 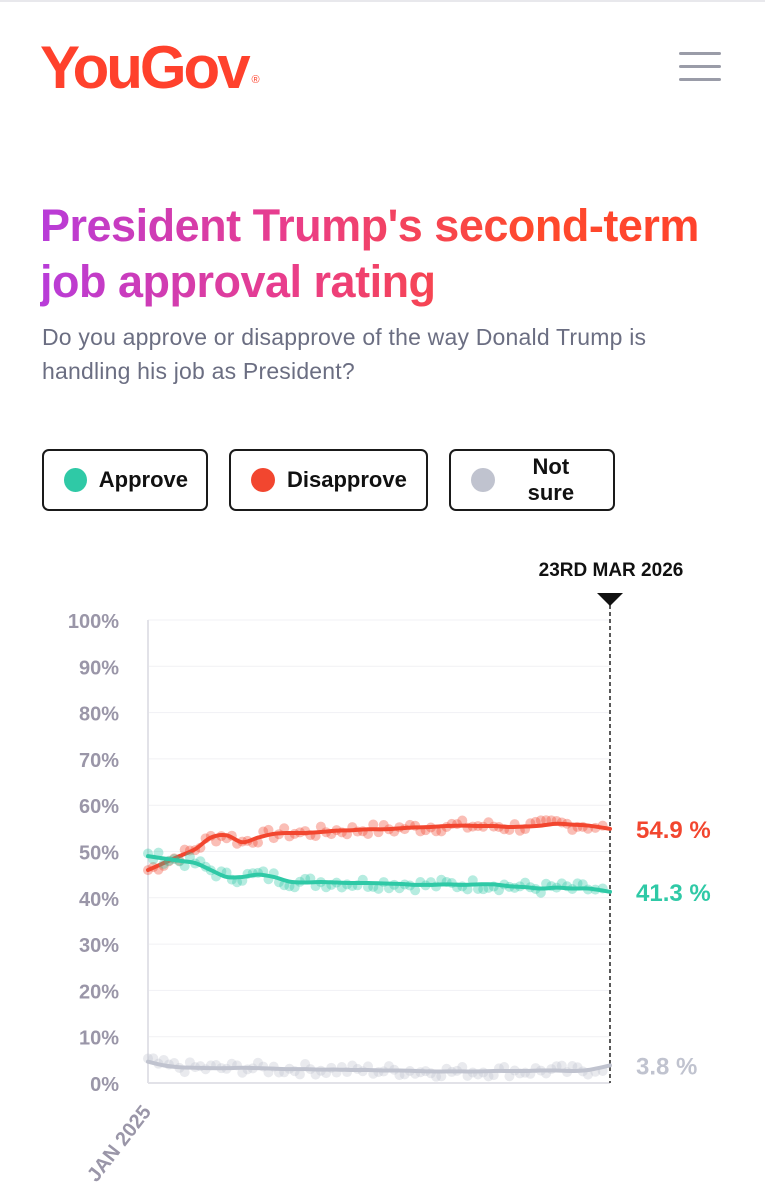 What do you see at coordinates (673, 893) in the screenshot?
I see `end-value-label: 41.3 %` at bounding box center [673, 893].